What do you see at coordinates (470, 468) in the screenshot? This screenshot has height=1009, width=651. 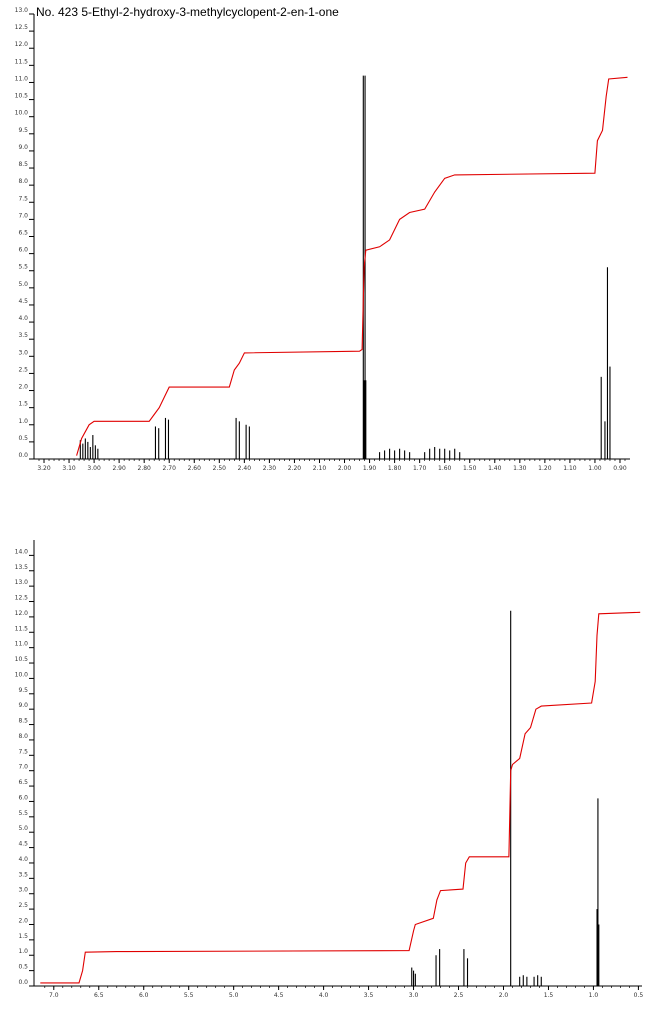 I see `x-tick-label: 1.50` at bounding box center [470, 468].